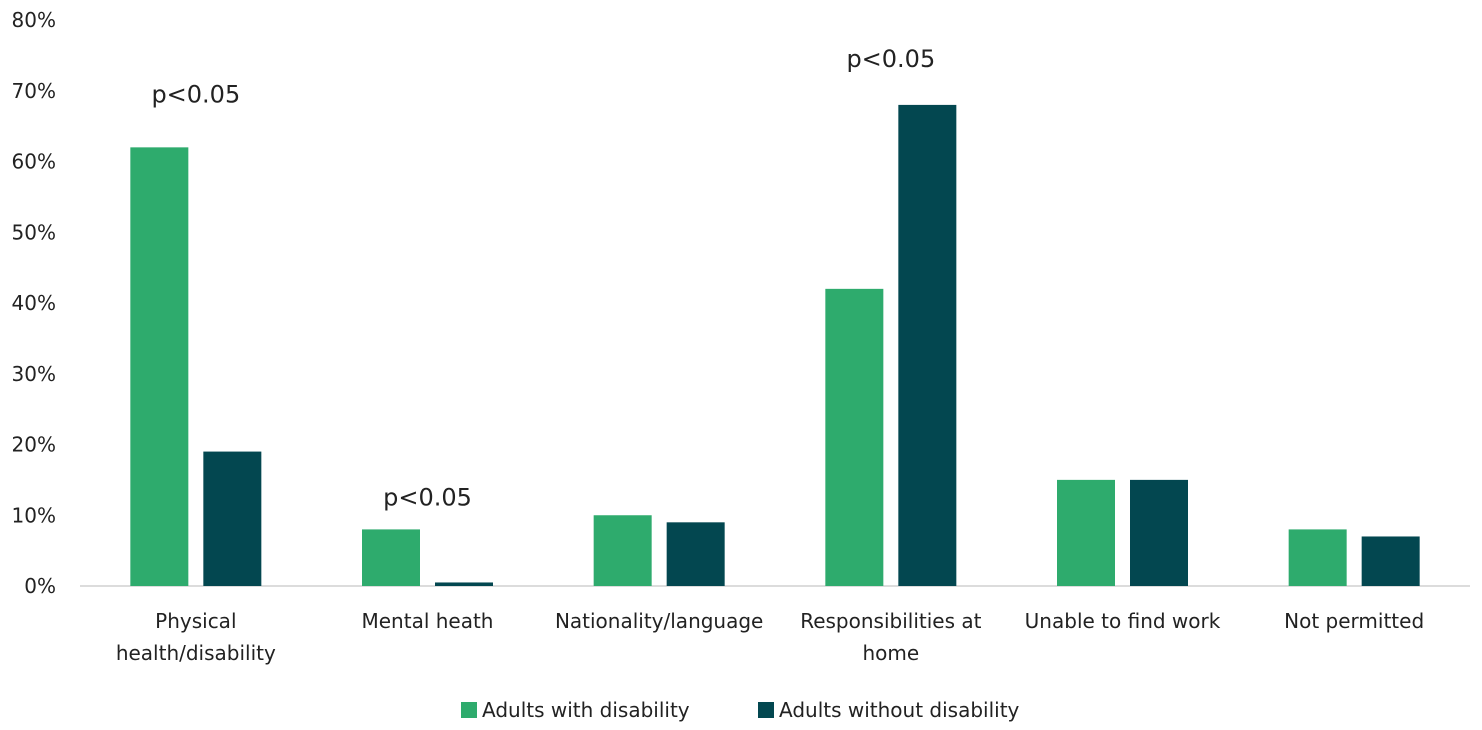 This screenshot has height=730, width=1482. I want to click on x-tick-label: Unable to find work, so click(1123, 621).